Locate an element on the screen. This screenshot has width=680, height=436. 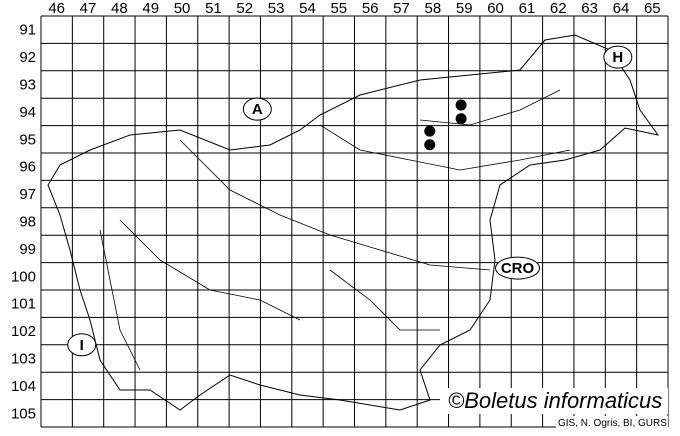
row-label: 97 is located at coordinates (27, 194).